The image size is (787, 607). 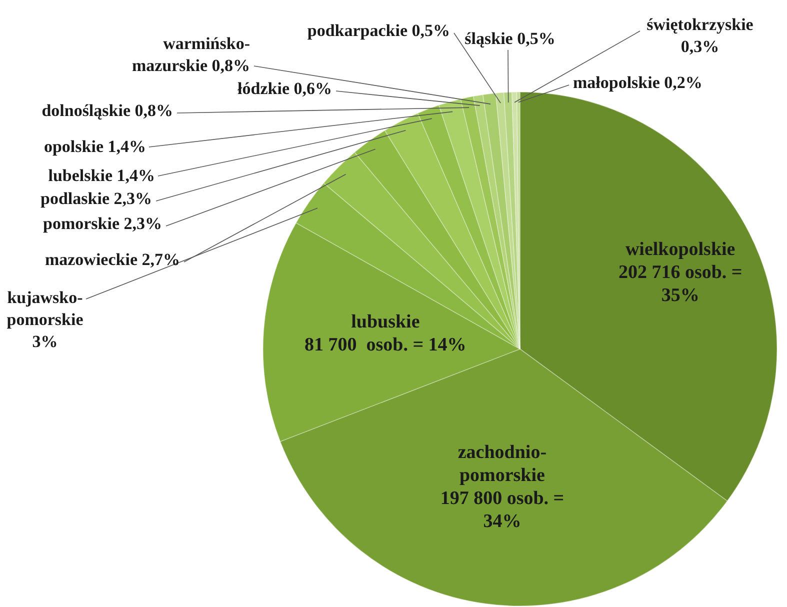 What do you see at coordinates (680, 249) in the screenshot?
I see `slice-label: wielkopolskie` at bounding box center [680, 249].